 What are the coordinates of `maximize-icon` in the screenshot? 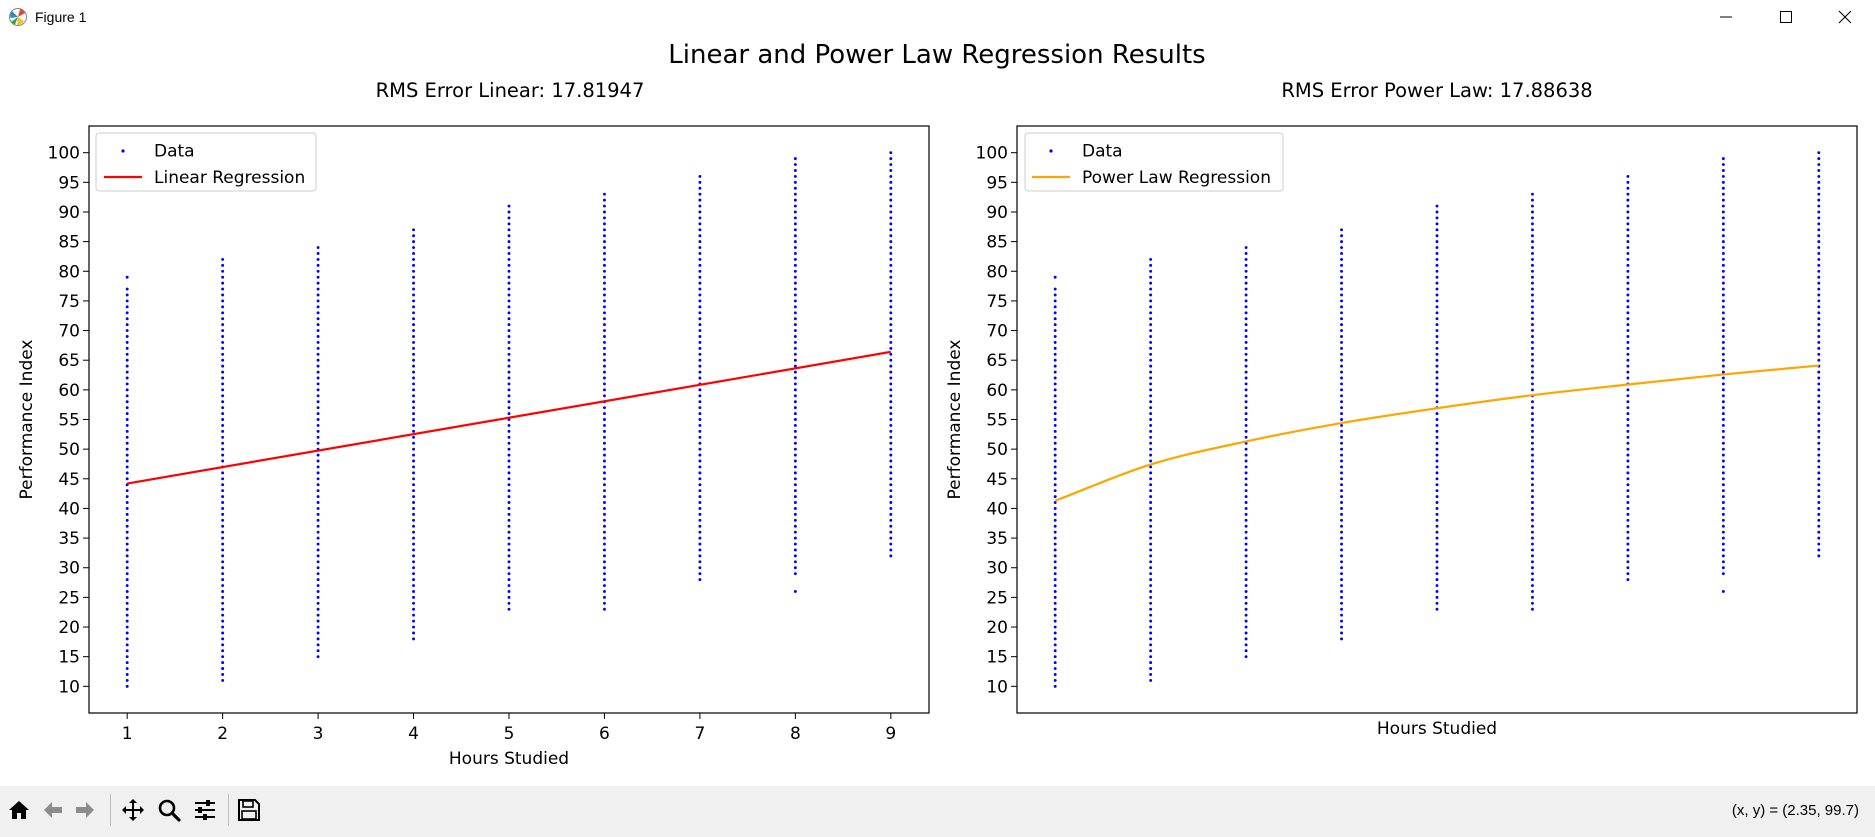 It's located at (1786, 17).